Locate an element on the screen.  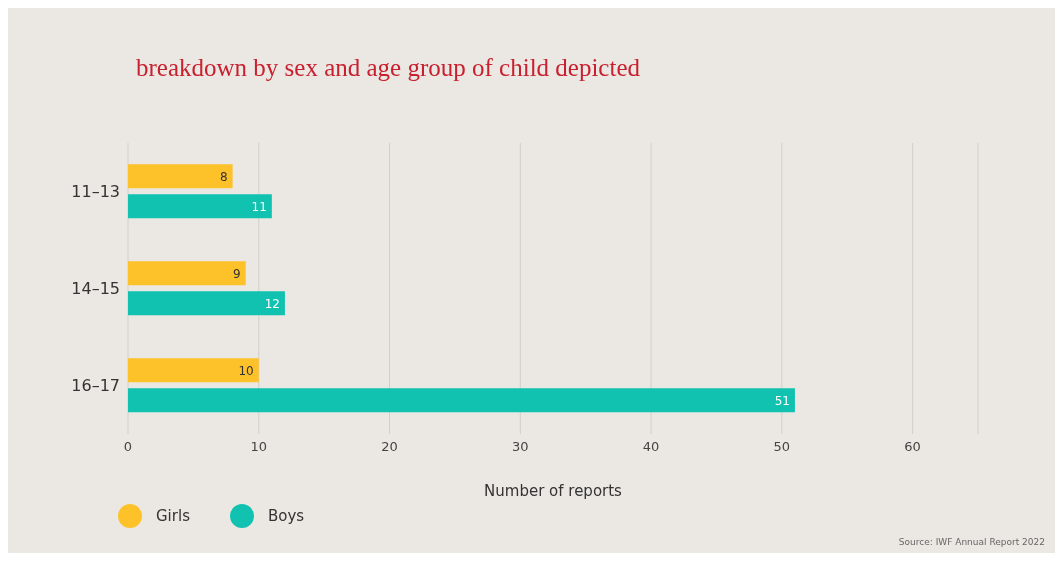
y-tick-label: 16–17 is located at coordinates (95, 386).